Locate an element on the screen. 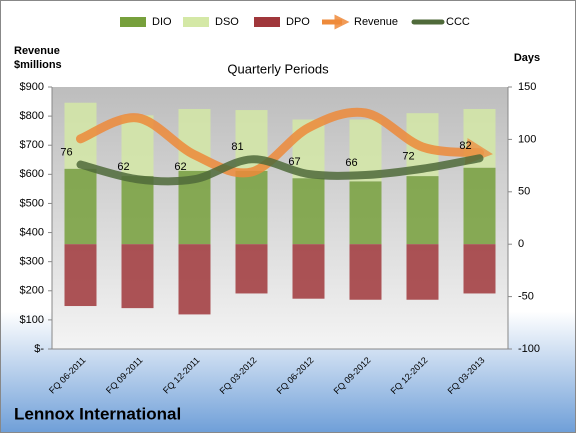 This screenshot has height=433, width=576. y-tick-label: $400 is located at coordinates (32, 232).